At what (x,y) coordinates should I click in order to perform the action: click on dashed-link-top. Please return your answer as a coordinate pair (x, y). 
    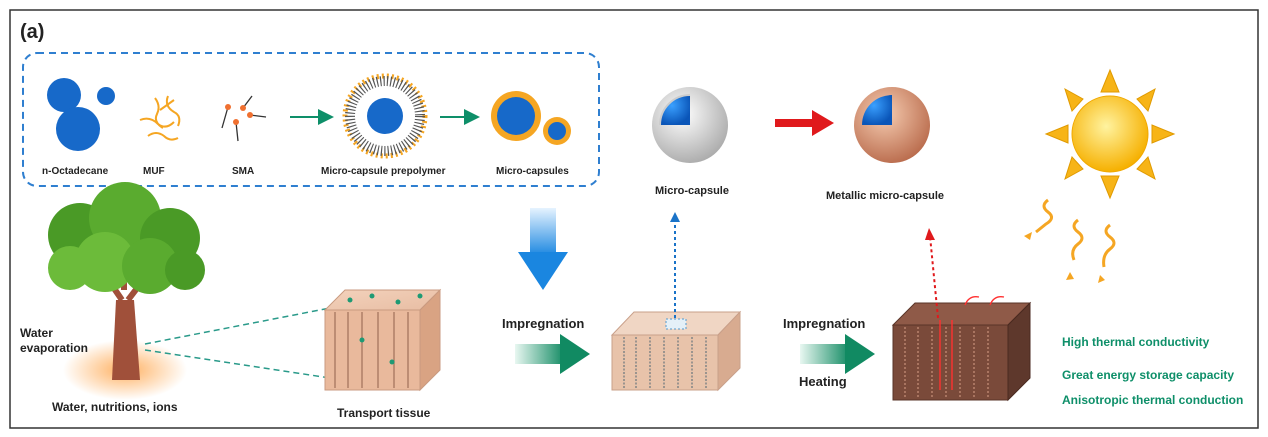
    Looking at the image, I should click on (237, 326).